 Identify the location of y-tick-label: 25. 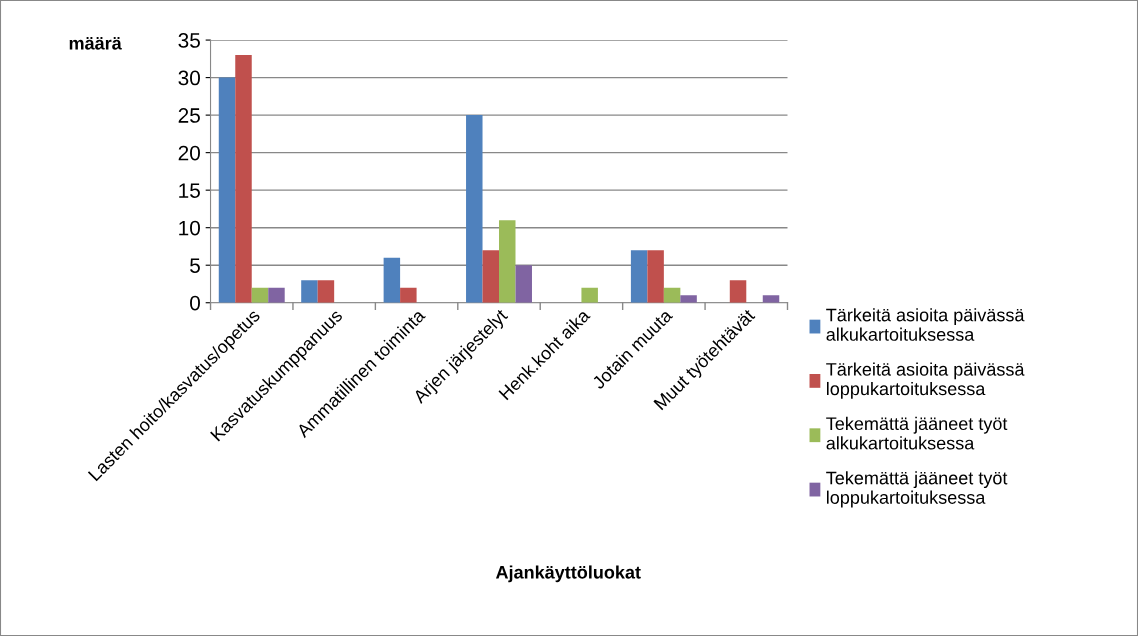
(189, 115).